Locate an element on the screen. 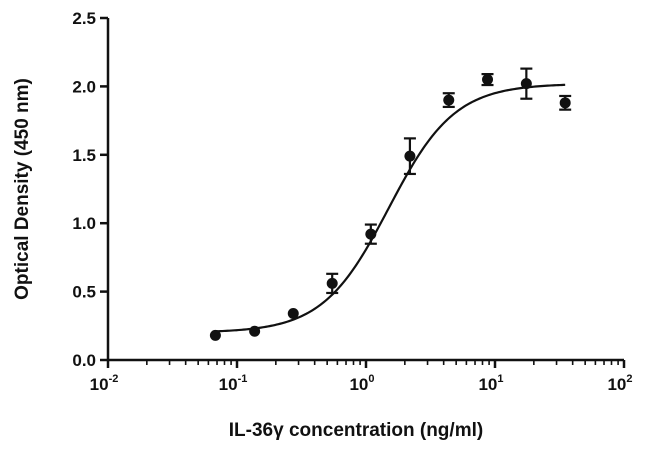  x-tick-label: 10¹ is located at coordinates (490, 383).